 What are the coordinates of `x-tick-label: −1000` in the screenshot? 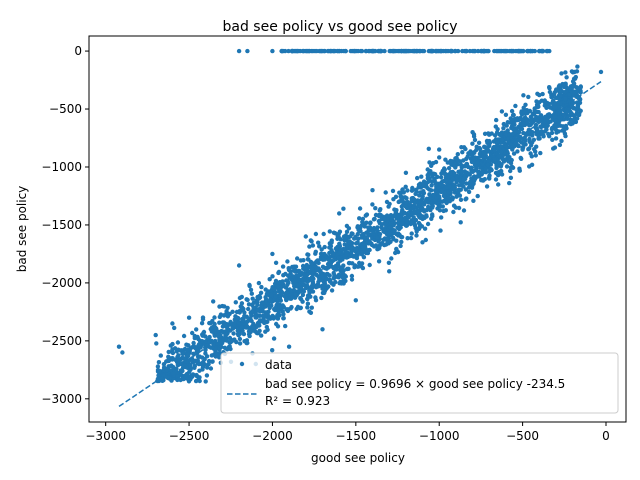 It's located at (439, 436).